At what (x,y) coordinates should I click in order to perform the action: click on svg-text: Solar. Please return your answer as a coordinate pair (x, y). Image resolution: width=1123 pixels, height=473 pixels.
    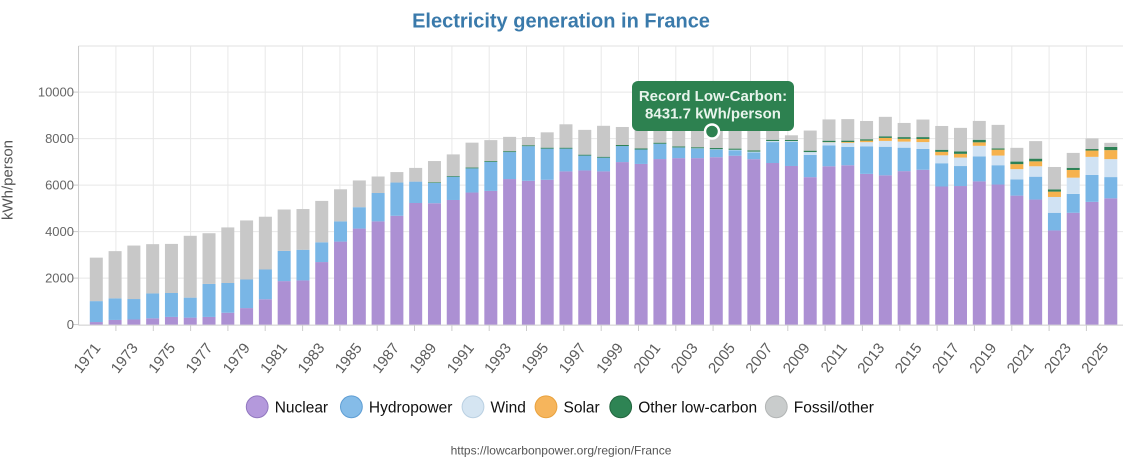
    Looking at the image, I should click on (582, 407).